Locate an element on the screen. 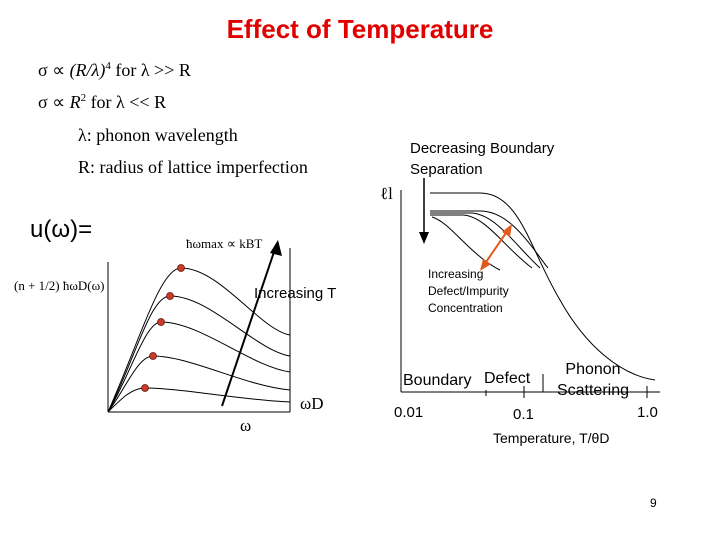 The width and height of the screenshot is (720, 540). formula-large-lambda: σ ∝ (R/λ)4 for λ >> R is located at coordinates (114, 70).